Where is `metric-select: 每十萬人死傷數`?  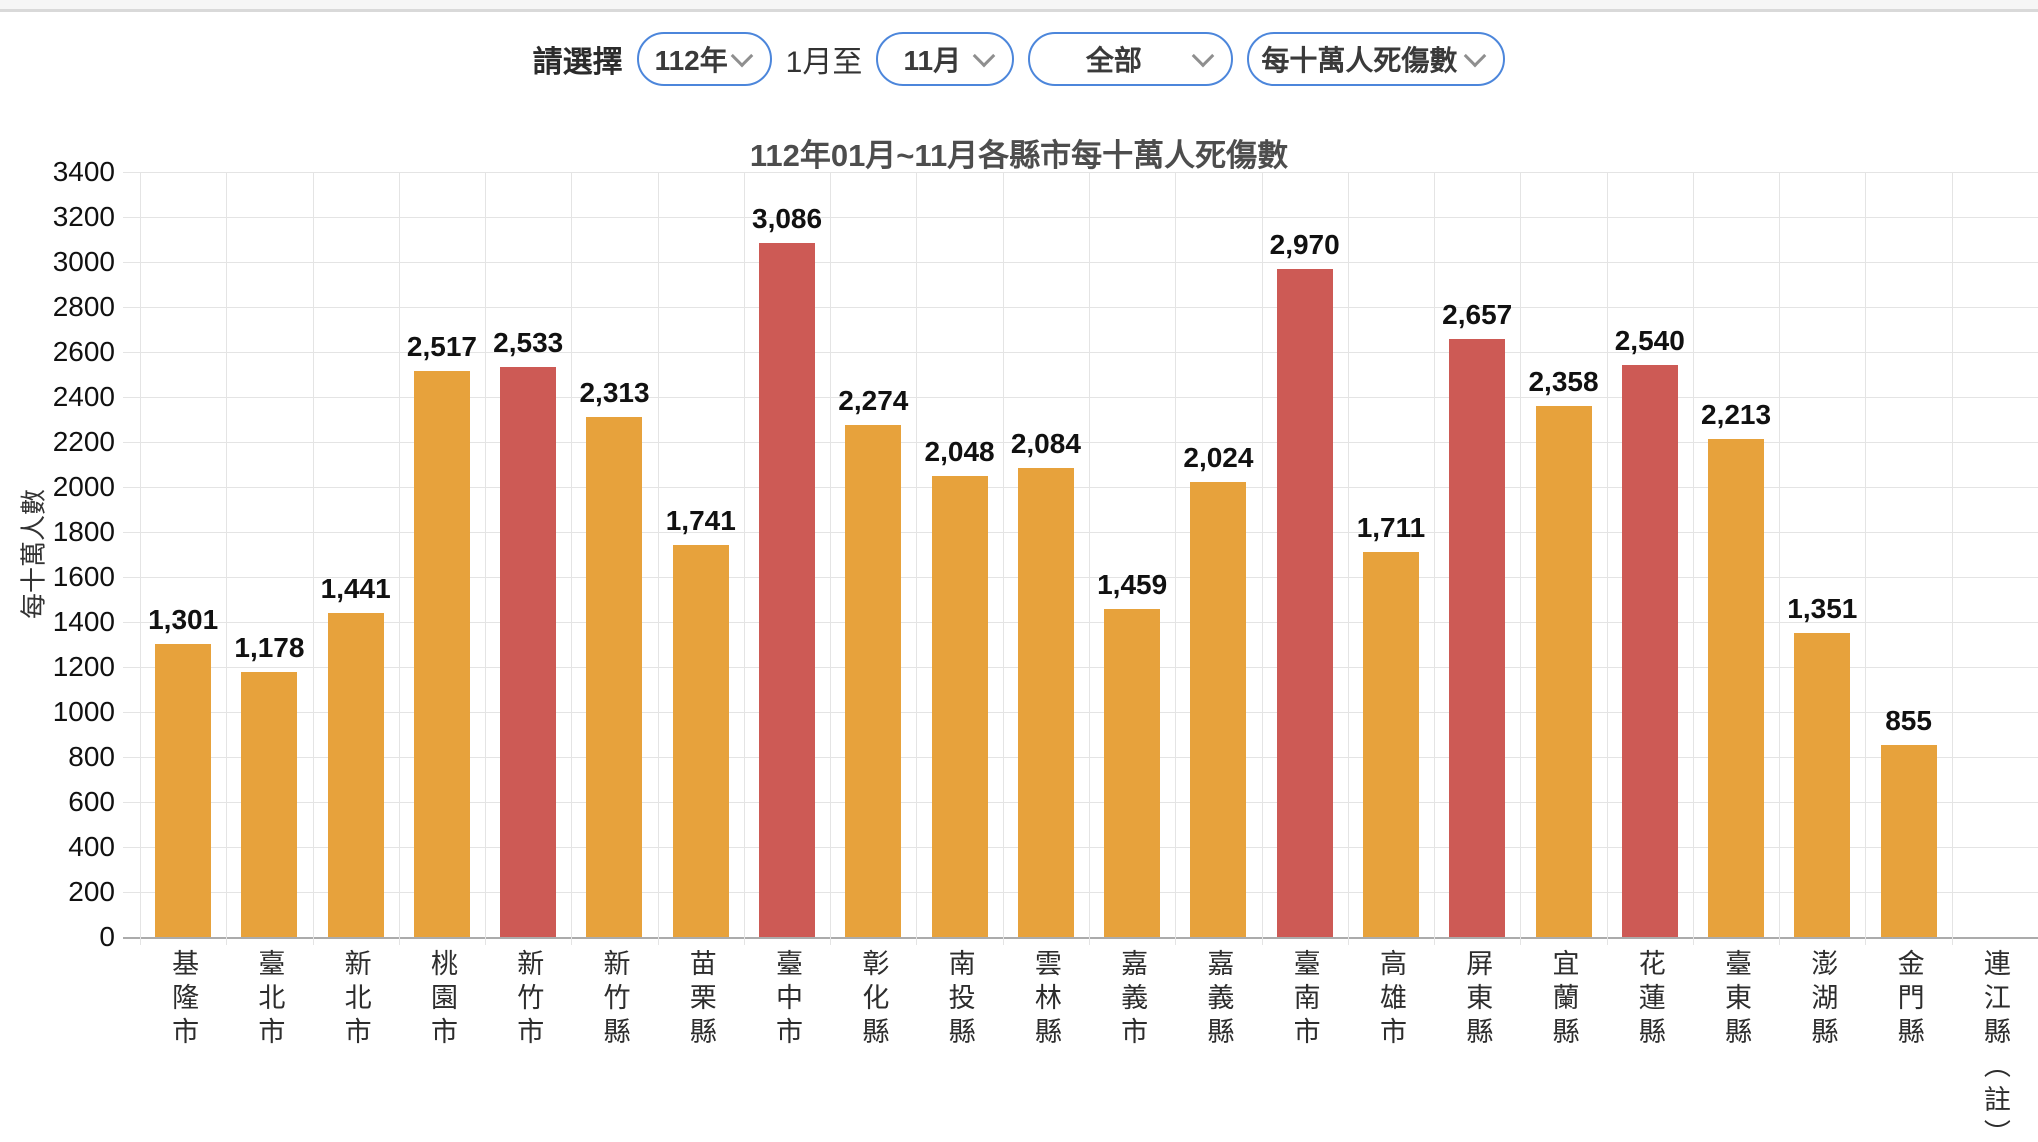
metric-select: 每十萬人死傷數 is located at coordinates (1376, 59).